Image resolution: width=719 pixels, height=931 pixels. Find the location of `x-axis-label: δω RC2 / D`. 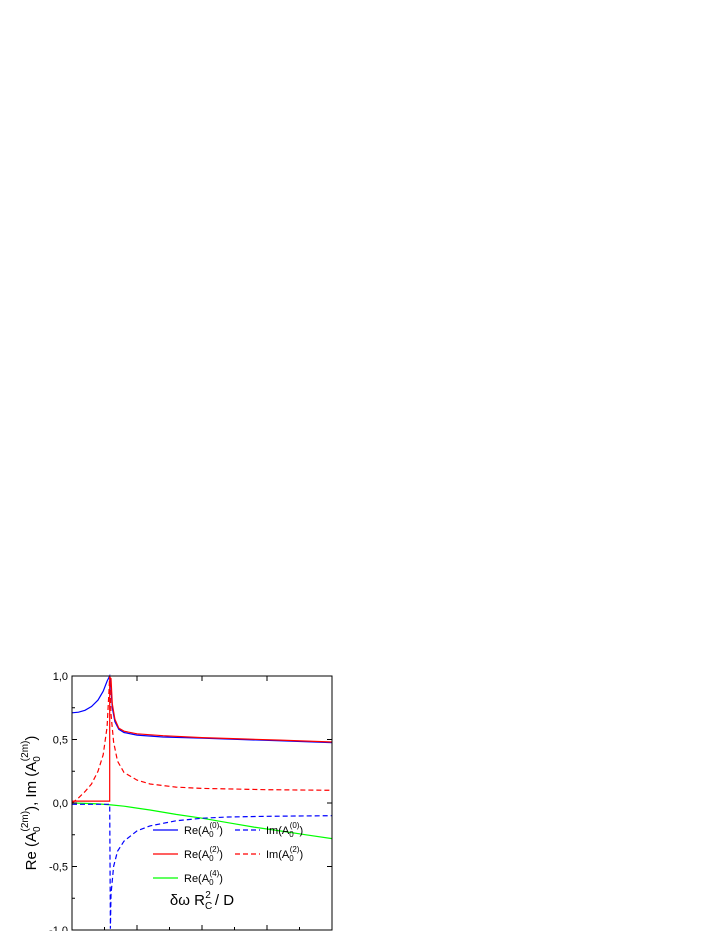

x-axis-label: δω RC2 / D is located at coordinates (202, 901).